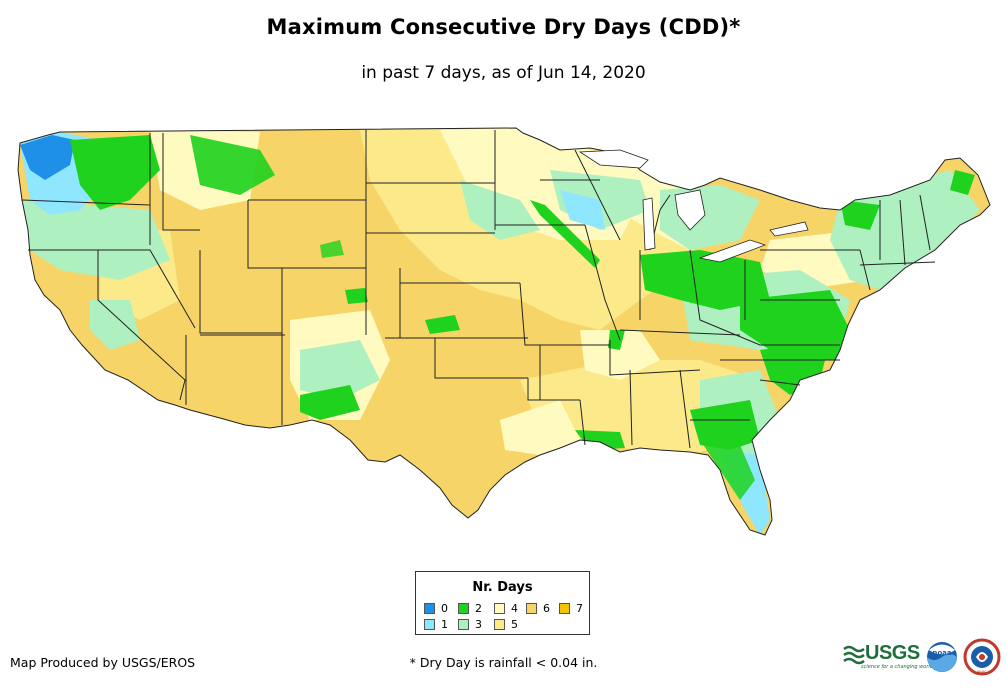 This screenshot has height=691, width=1007. What do you see at coordinates (436, 608) in the screenshot?
I see `legend-item-0: 0` at bounding box center [436, 608].